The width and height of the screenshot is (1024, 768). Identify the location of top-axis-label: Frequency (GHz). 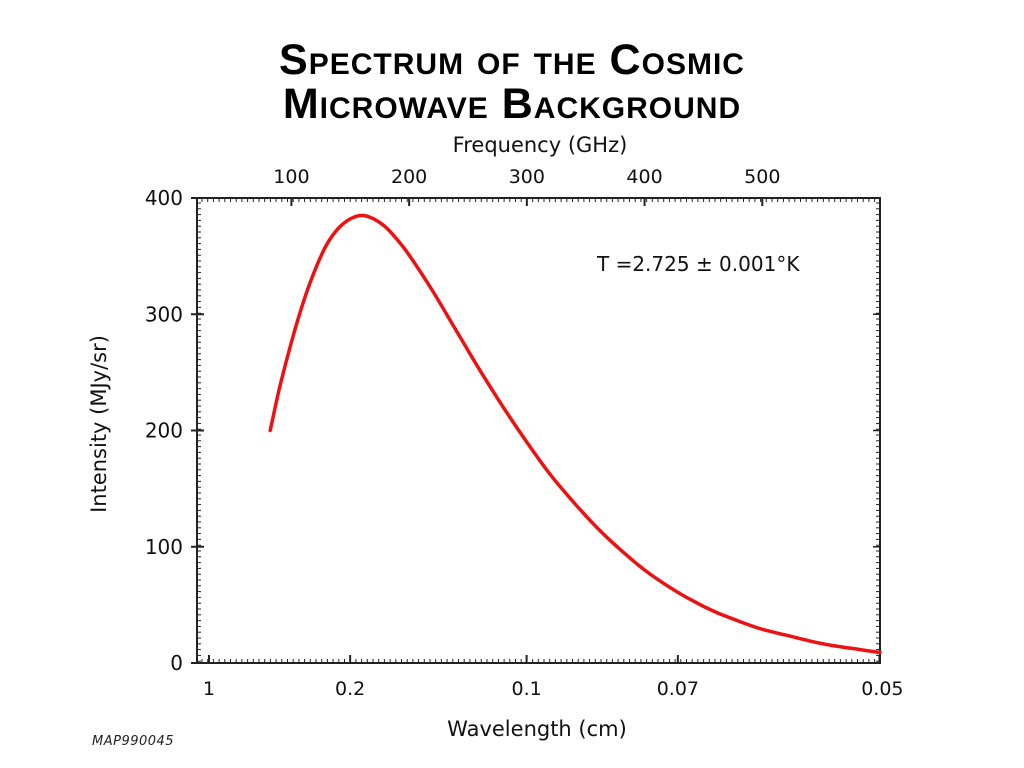
(540, 145).